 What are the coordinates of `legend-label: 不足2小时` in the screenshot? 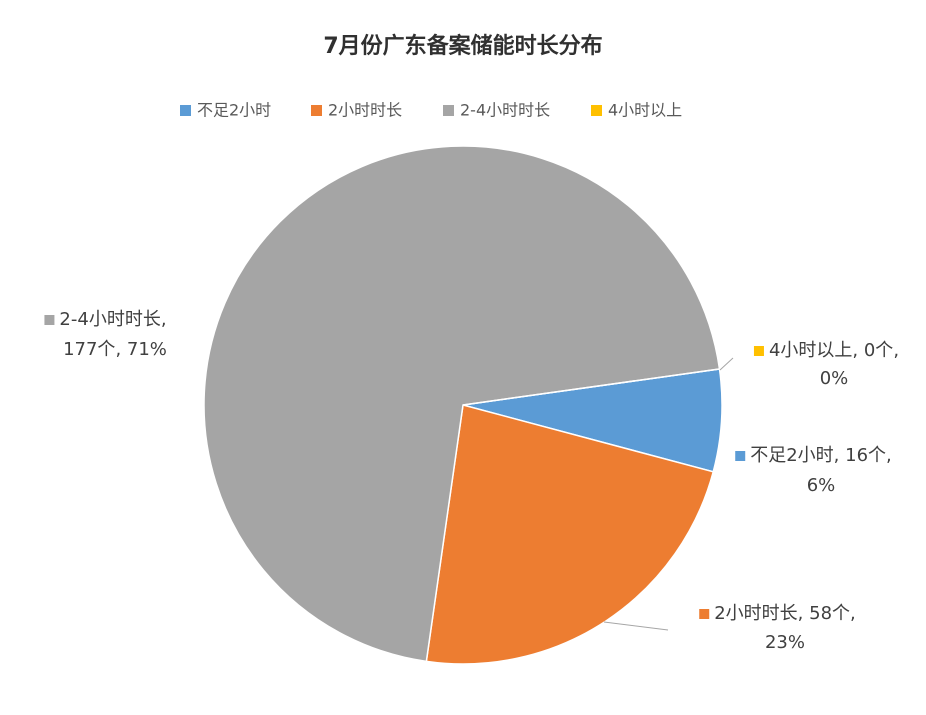 It's located at (234, 110).